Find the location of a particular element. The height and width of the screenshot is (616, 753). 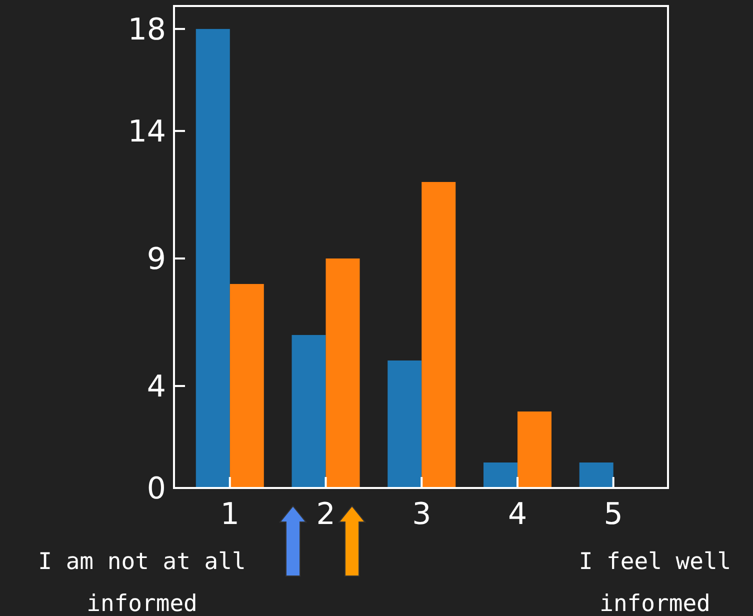

x-tick-label: 4 is located at coordinates (518, 514).